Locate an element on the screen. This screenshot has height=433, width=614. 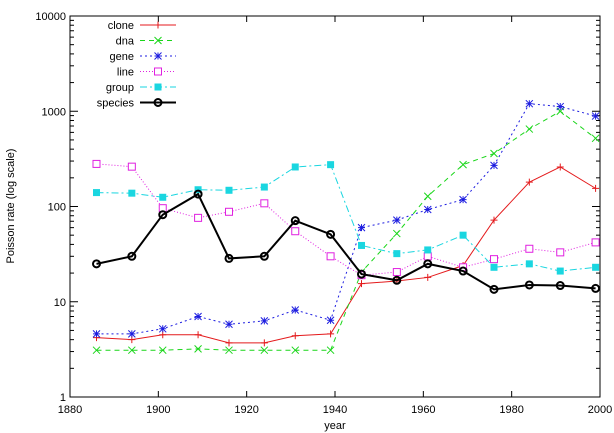
legend-label: species is located at coordinates (116, 104).